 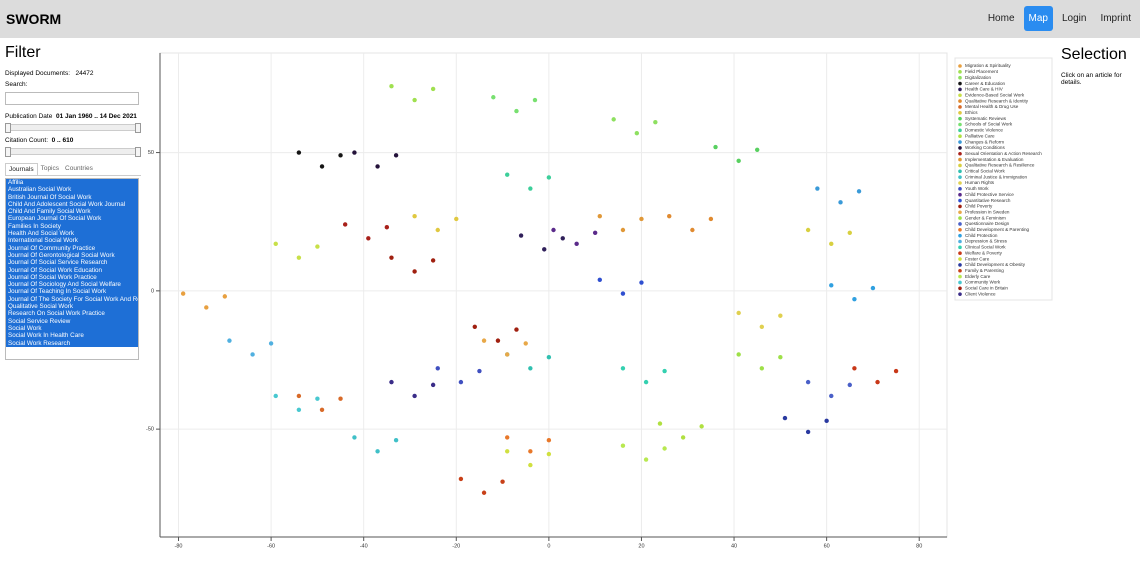 I want to click on citation-slider, so click(x=73, y=152).